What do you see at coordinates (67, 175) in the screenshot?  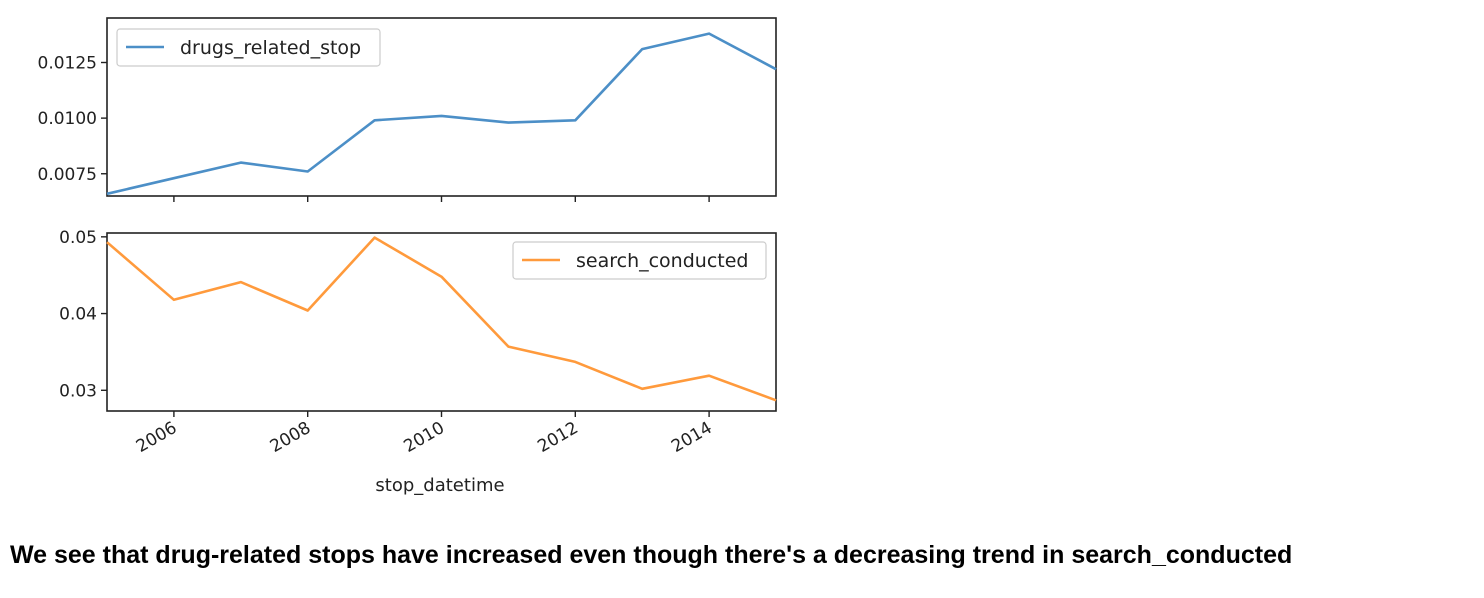 I see `y-tick-label: 0.0075` at bounding box center [67, 175].